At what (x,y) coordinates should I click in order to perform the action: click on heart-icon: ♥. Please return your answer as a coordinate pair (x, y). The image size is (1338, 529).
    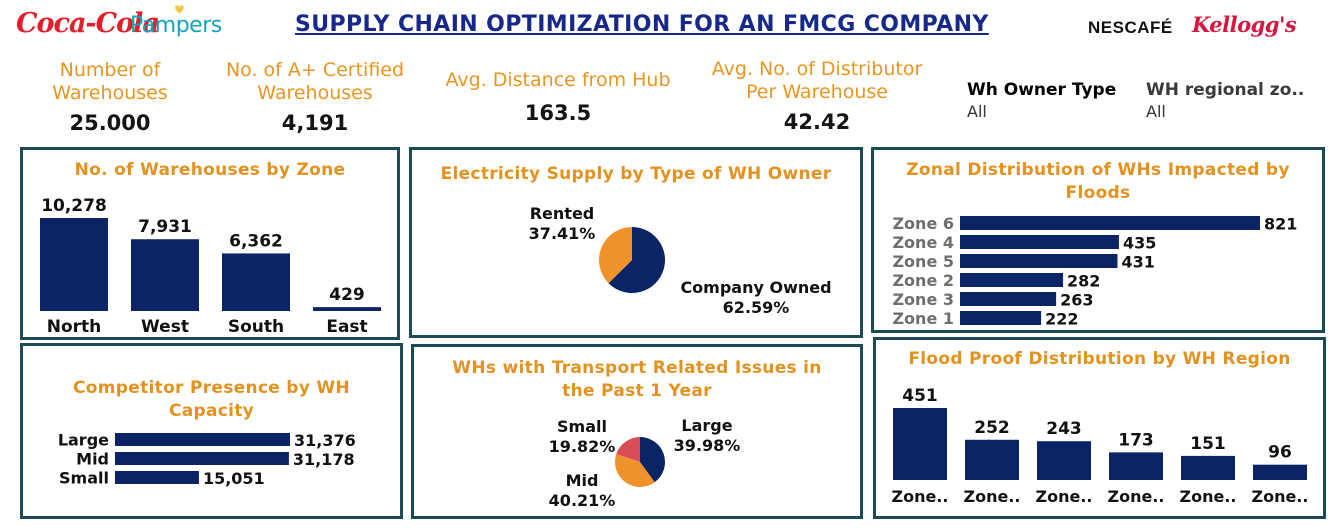
    Looking at the image, I should click on (179, 10).